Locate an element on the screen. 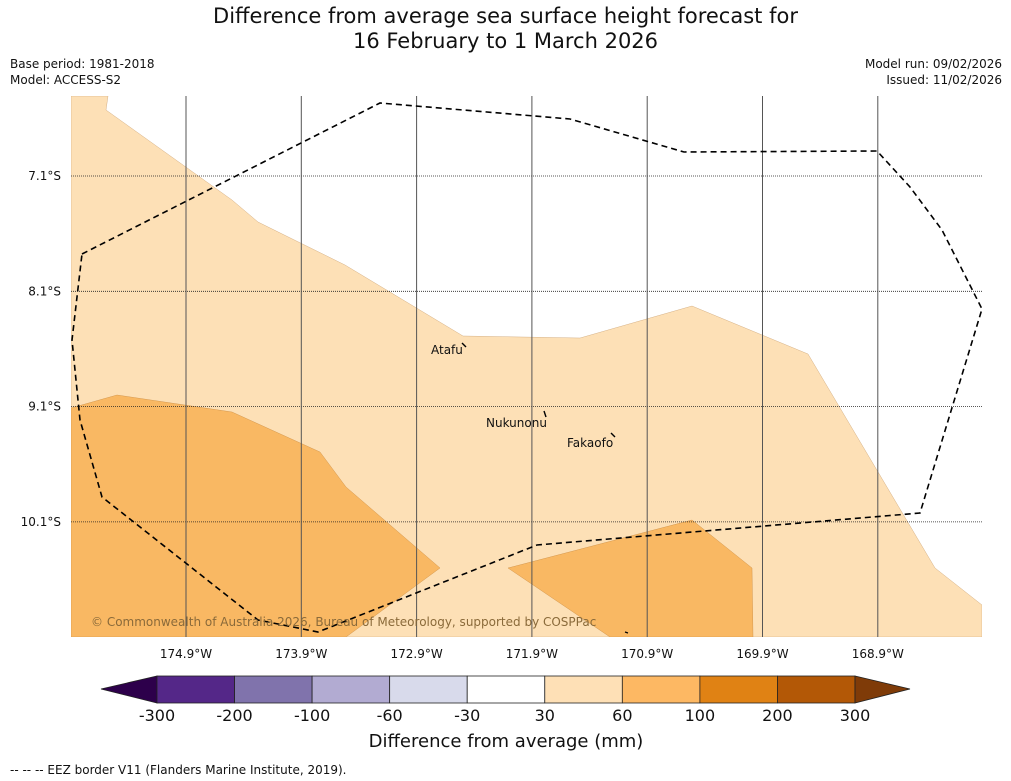 The image size is (1011, 781). meta-left: Base period: 1981-2018 Model: ACCESS-S2 is located at coordinates (82, 72).